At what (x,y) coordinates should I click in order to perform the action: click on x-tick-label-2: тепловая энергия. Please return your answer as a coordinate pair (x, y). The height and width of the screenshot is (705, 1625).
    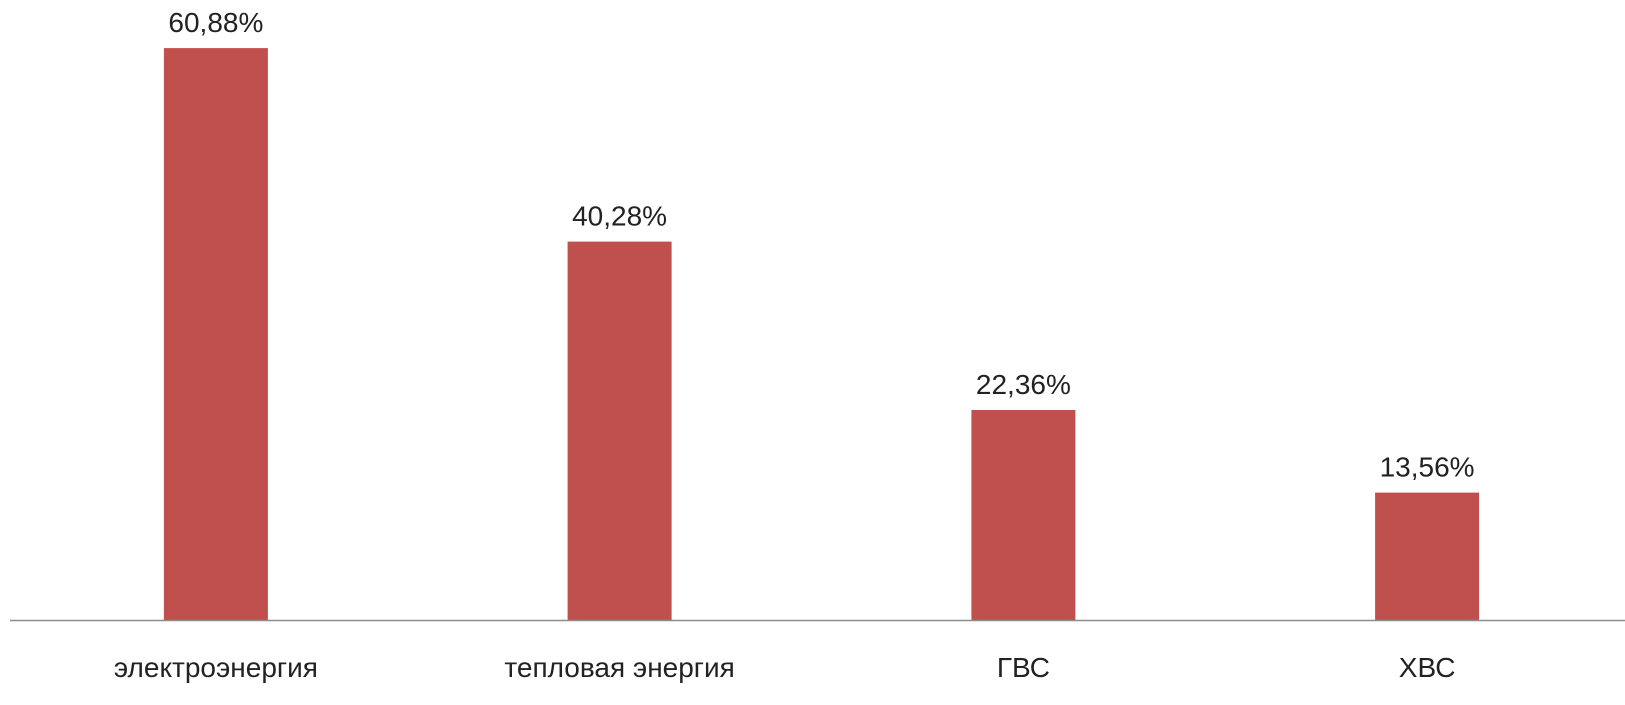
    Looking at the image, I should click on (619, 667).